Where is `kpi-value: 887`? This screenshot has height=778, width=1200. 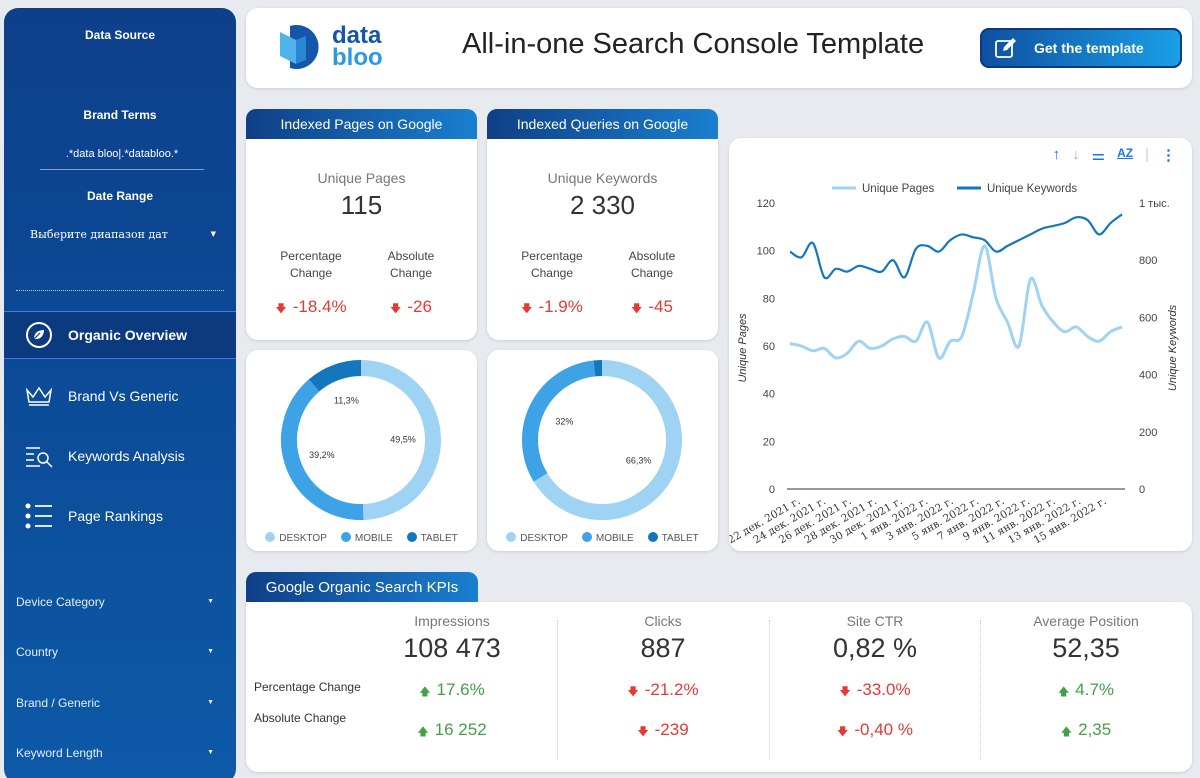
kpi-value: 887 is located at coordinates (663, 648).